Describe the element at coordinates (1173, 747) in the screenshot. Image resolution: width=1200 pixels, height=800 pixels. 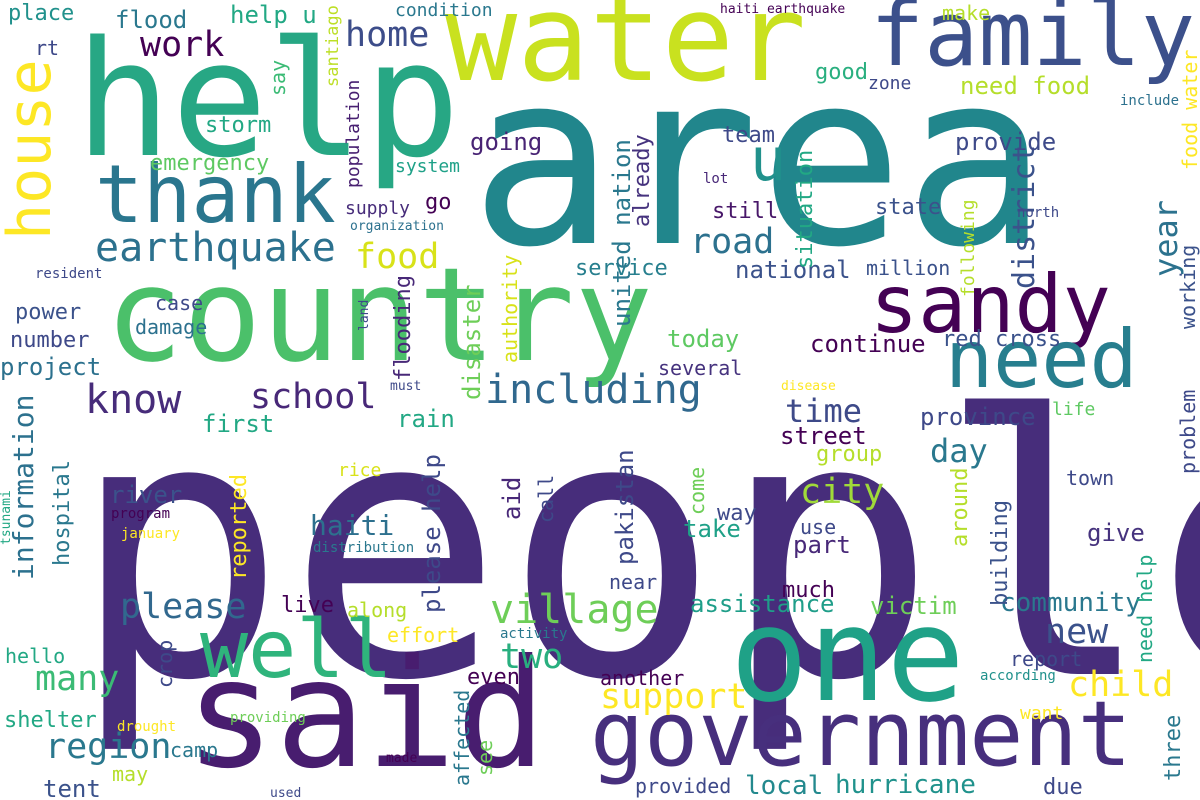
I see `cloud-word: three` at that location.